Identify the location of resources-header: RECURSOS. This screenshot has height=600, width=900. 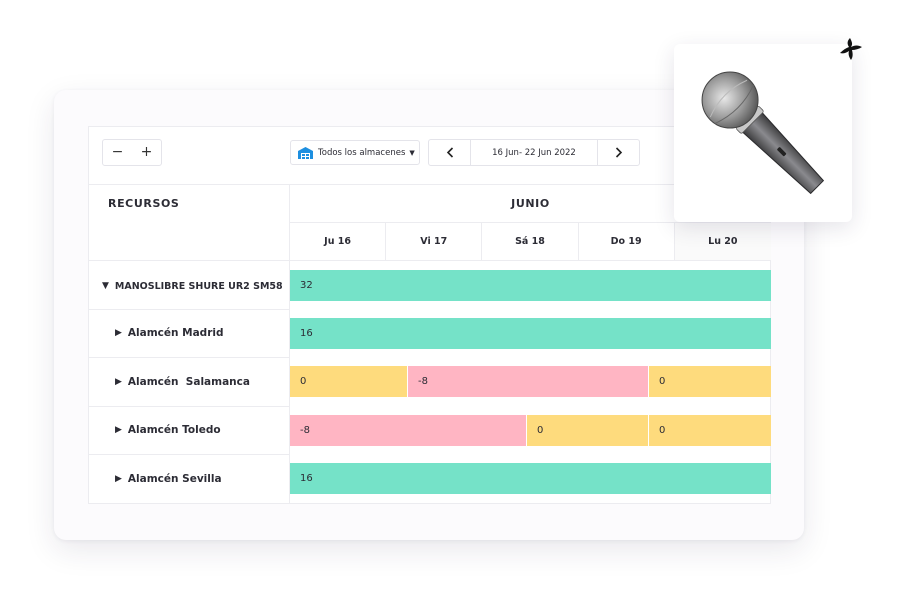
(144, 203).